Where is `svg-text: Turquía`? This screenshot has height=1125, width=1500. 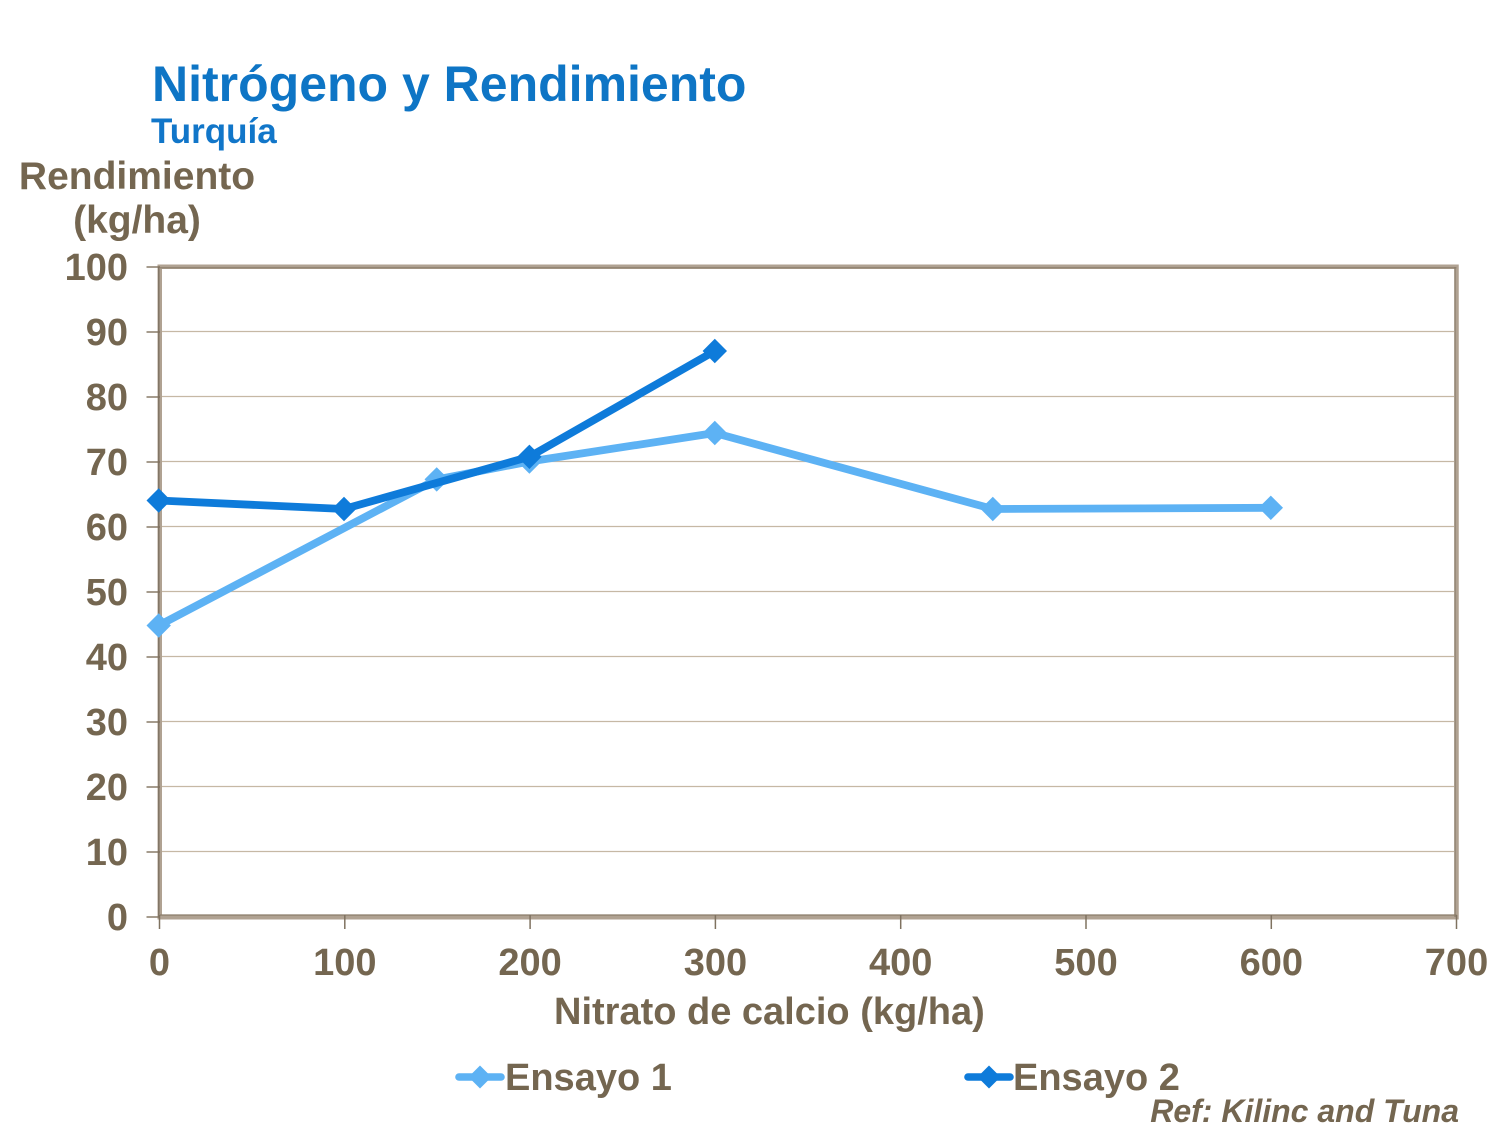 svg-text: Turquía is located at coordinates (214, 131).